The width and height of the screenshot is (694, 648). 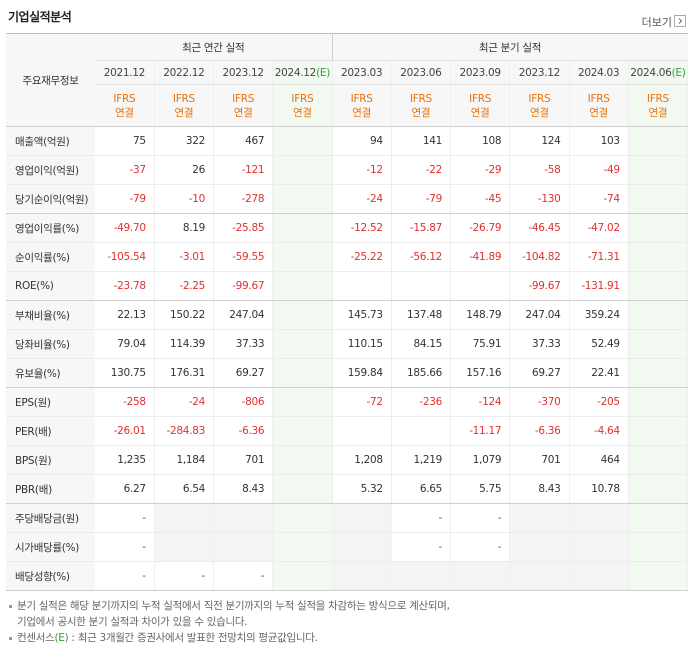 I want to click on data-row: EPS(원) -258 -24 -806 -72 -236 -124 -370 -205, so click(x=347, y=402).